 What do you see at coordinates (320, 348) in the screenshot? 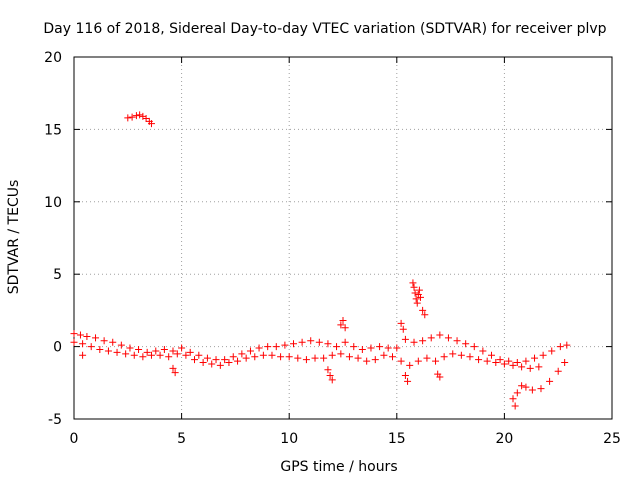
I see `series-main-band-upper` at bounding box center [320, 348].